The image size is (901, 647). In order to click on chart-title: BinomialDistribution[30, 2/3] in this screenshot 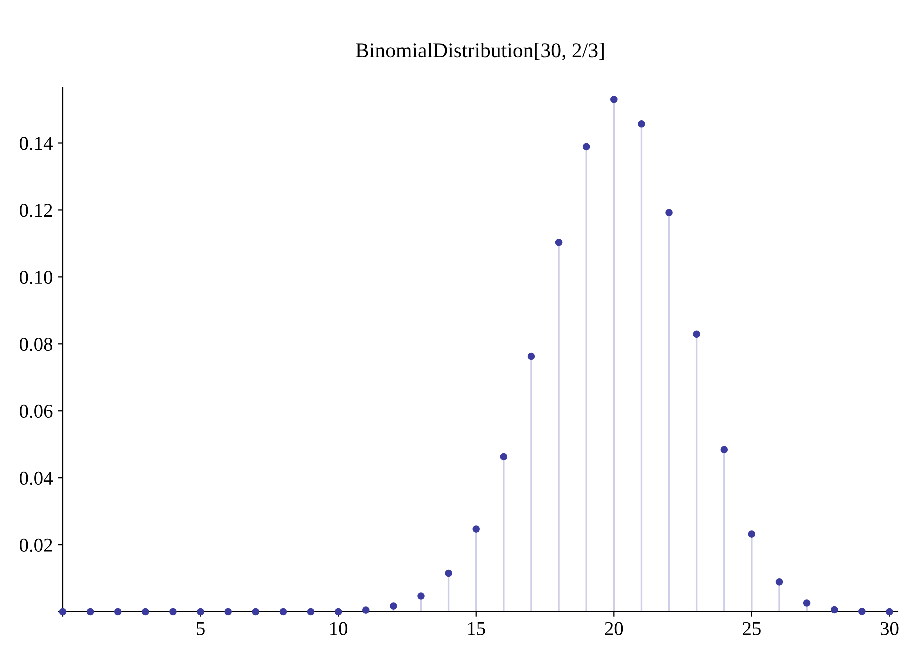, I will do `click(480, 51)`.